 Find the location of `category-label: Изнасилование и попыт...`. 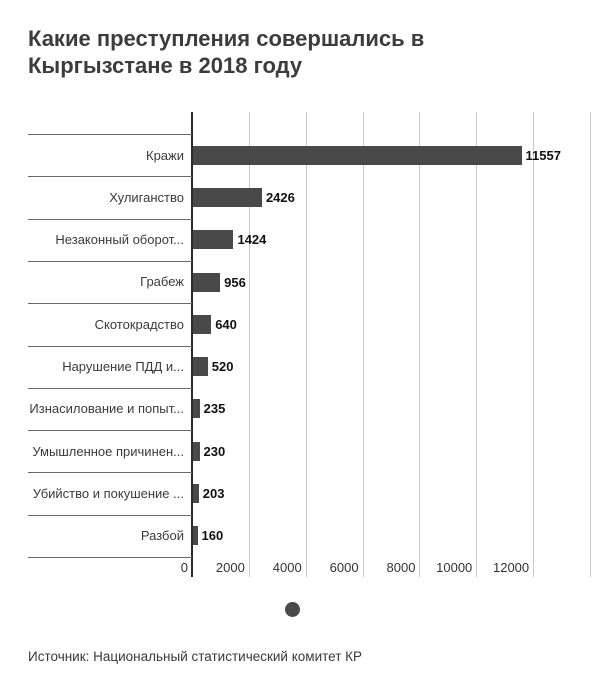

category-label: Изнасилование и попыт... is located at coordinates (106, 409).